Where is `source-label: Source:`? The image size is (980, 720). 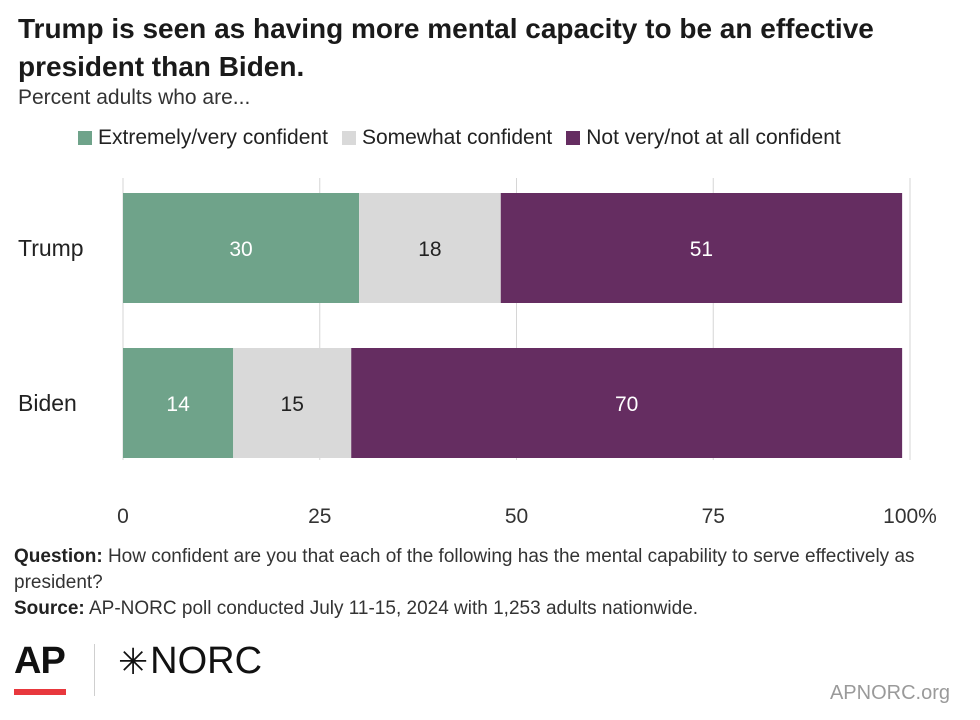
source-label: Source: is located at coordinates (49, 608).